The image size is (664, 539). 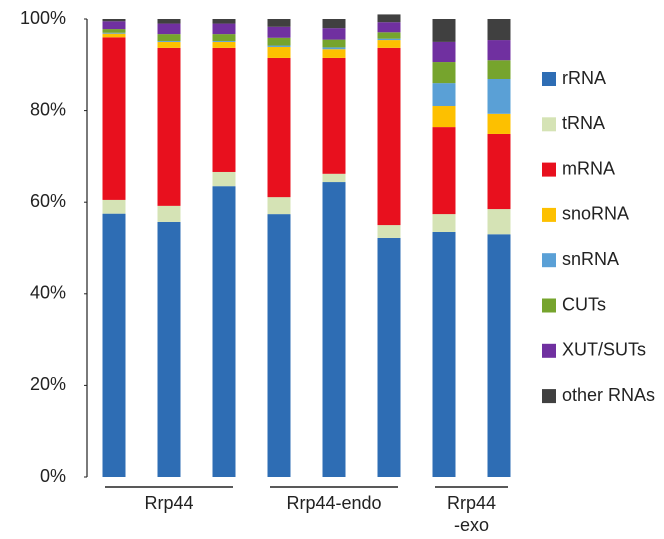 What do you see at coordinates (608, 395) in the screenshot?
I see `legend-label: other RNAs` at bounding box center [608, 395].